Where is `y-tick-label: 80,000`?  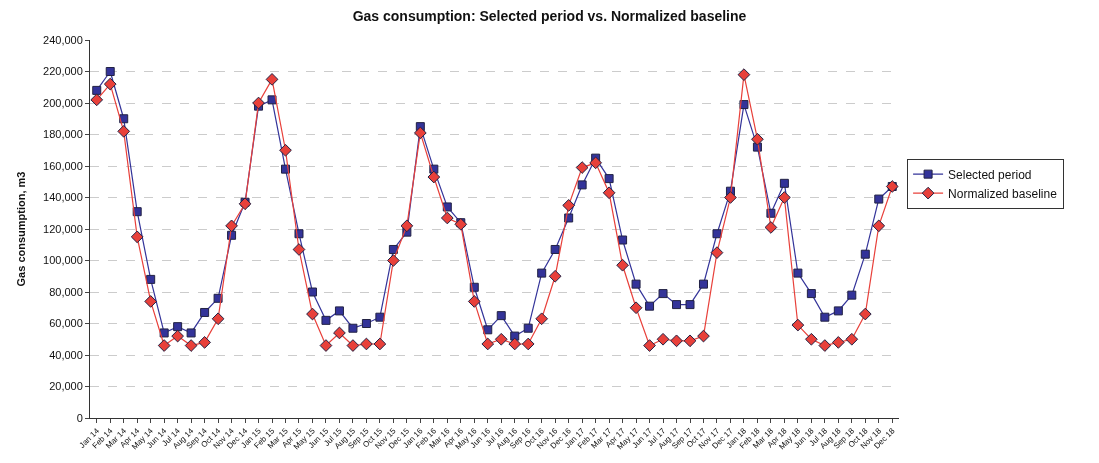
y-tick-label: 80,000 is located at coordinates (66, 291).